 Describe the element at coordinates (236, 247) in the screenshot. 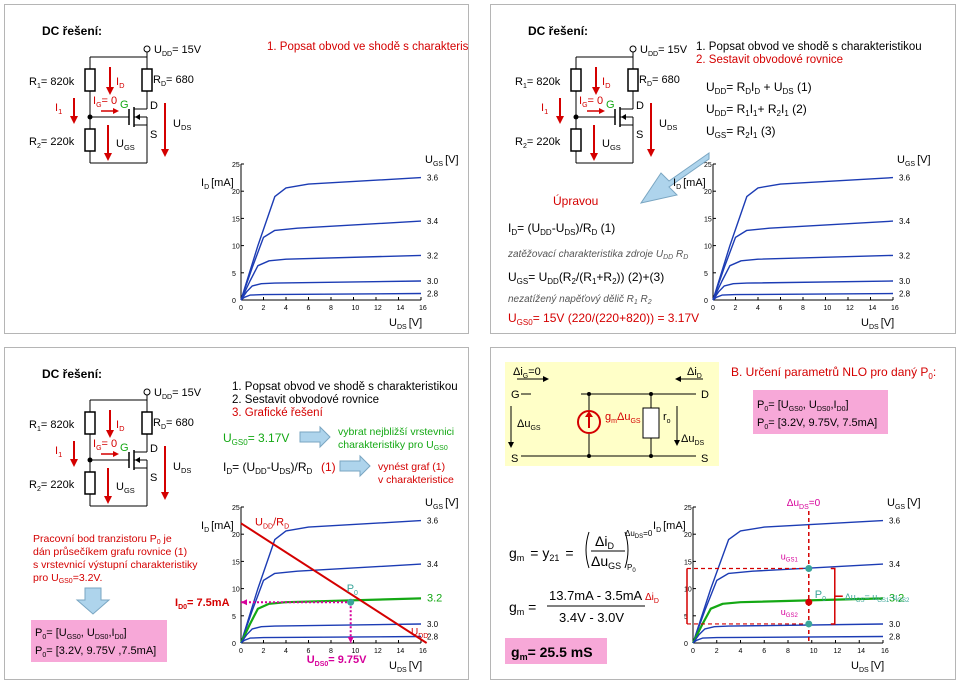

I see `y-tick-label: 10` at that location.